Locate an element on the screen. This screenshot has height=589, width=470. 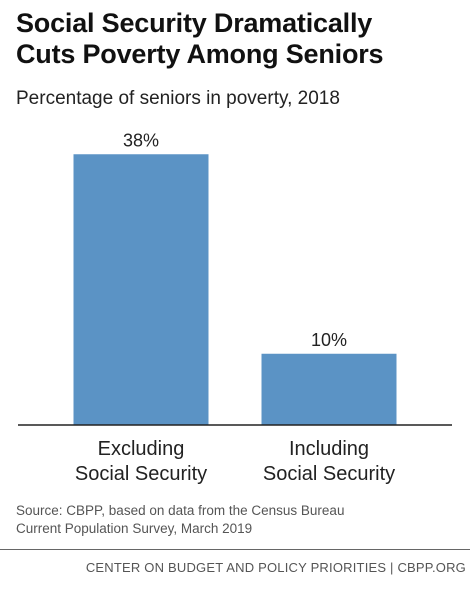
value-label-1: 10% is located at coordinates (329, 340).